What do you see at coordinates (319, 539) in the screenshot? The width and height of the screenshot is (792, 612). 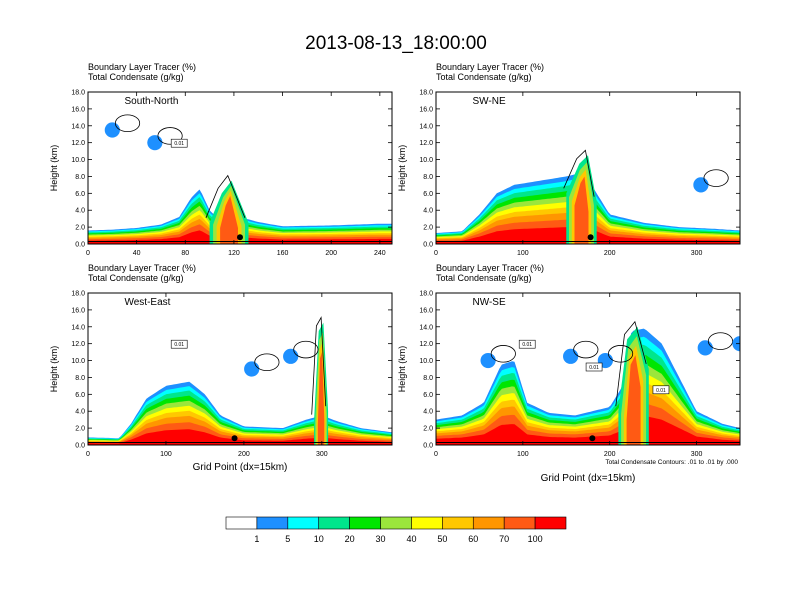 I see `colorbar-label: 10` at bounding box center [319, 539].